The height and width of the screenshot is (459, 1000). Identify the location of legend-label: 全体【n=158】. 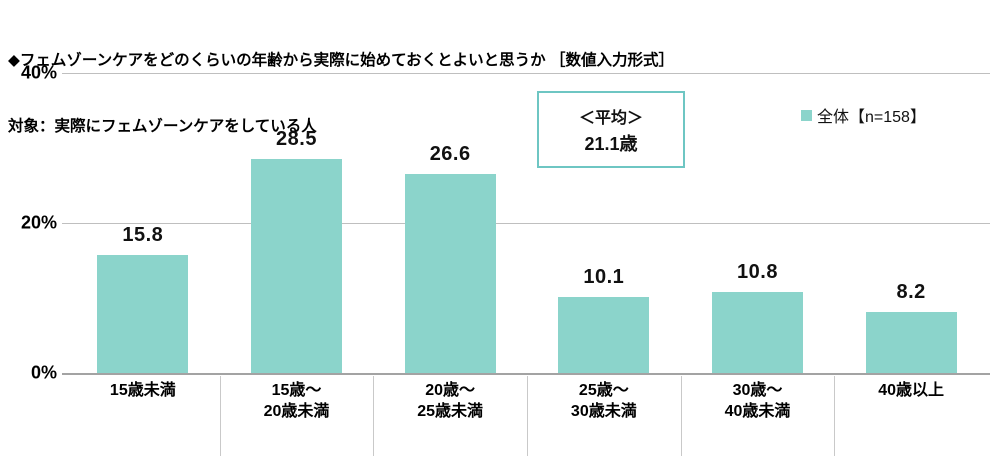
(871, 117).